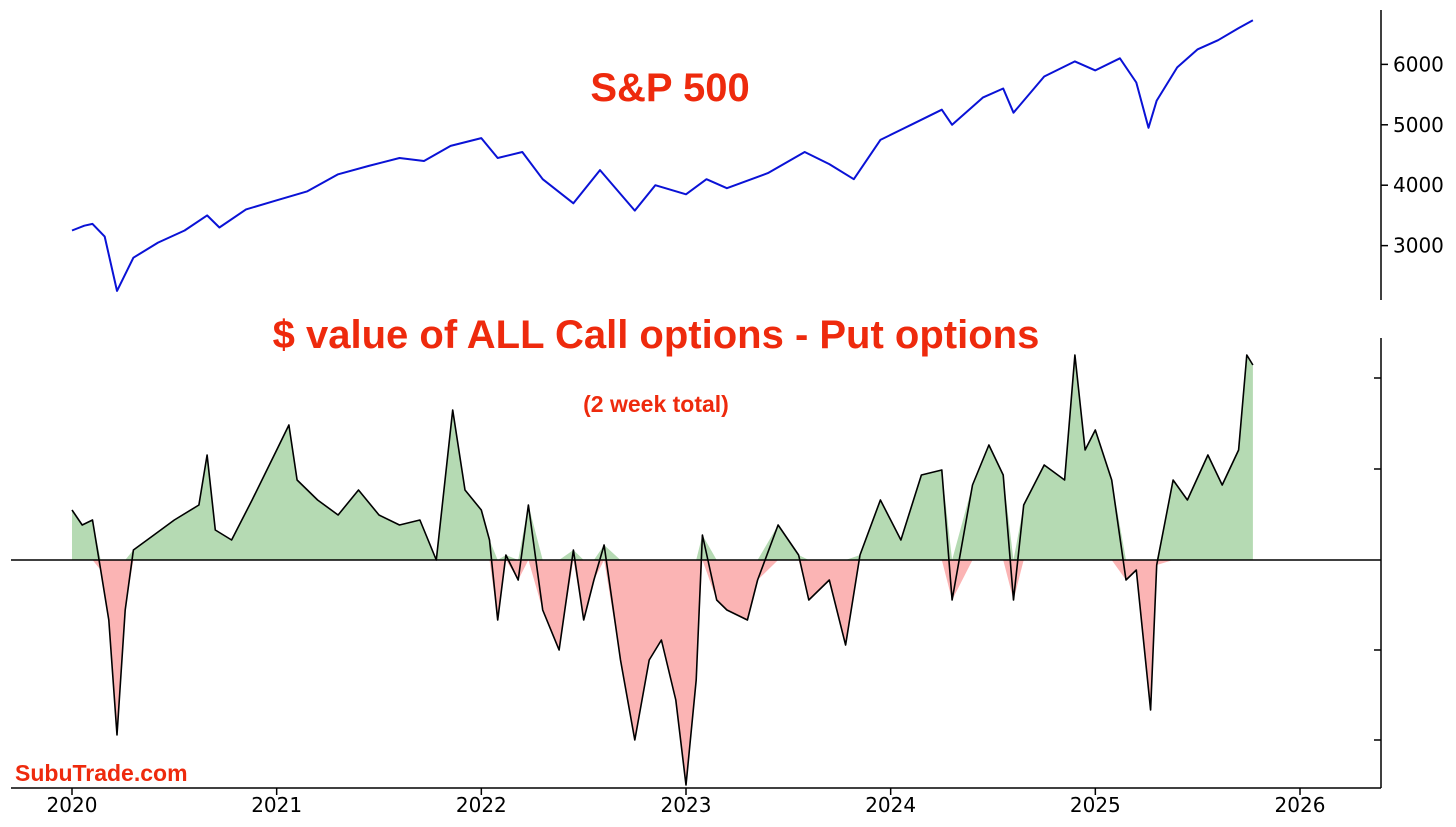  I want to click on sp500-y-ticks: 3000 4000 5000 6000, so click(1412, 155).